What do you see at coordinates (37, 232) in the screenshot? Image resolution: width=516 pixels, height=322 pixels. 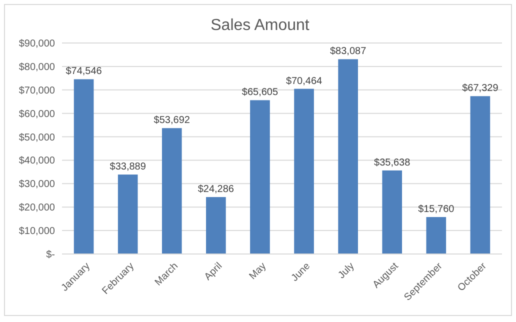 I see `y-tick-label: $10,000` at bounding box center [37, 232].